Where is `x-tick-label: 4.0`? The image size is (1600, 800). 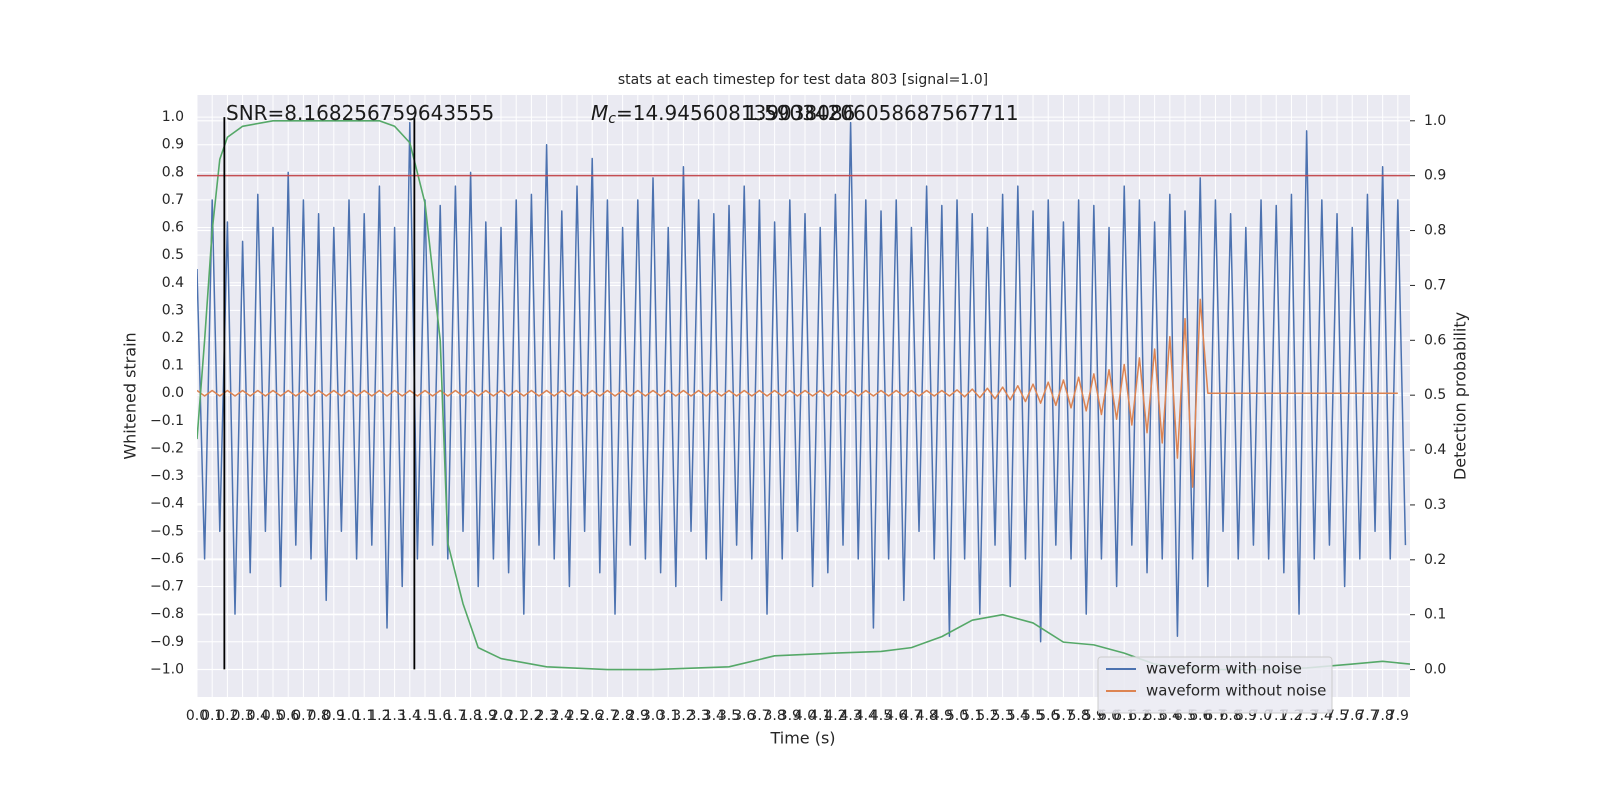 x-tick-label: 4.0 is located at coordinates (805, 716).